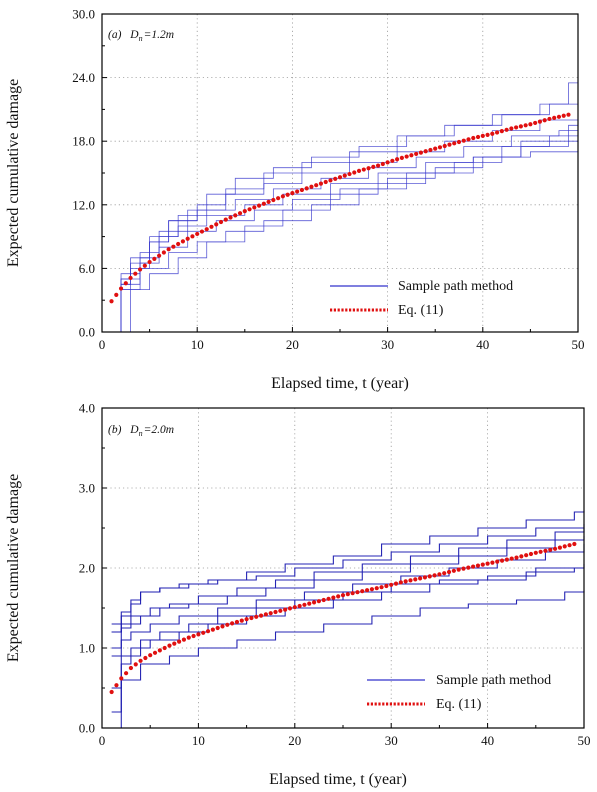  Describe the element at coordinates (115, 35) in the screenshot. I see `panel-letter-a: (a)` at that location.